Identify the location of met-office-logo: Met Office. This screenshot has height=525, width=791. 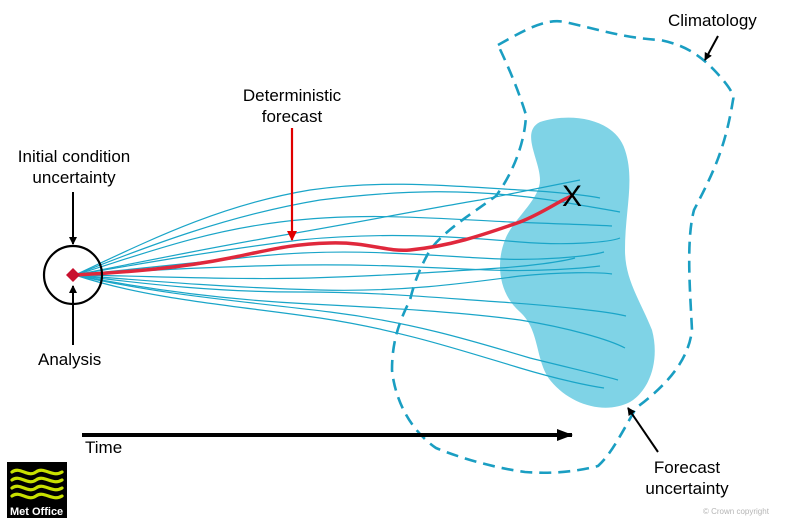
(37, 490).